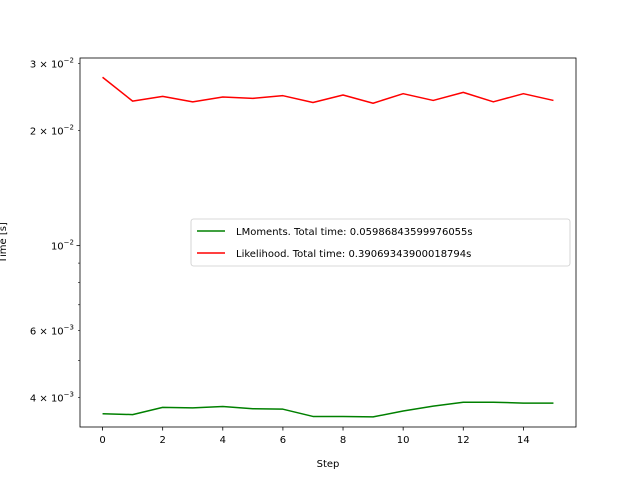 The height and width of the screenshot is (480, 640). What do you see at coordinates (62, 246) in the screenshot?
I see `y-tick-label: 10−2` at bounding box center [62, 246].